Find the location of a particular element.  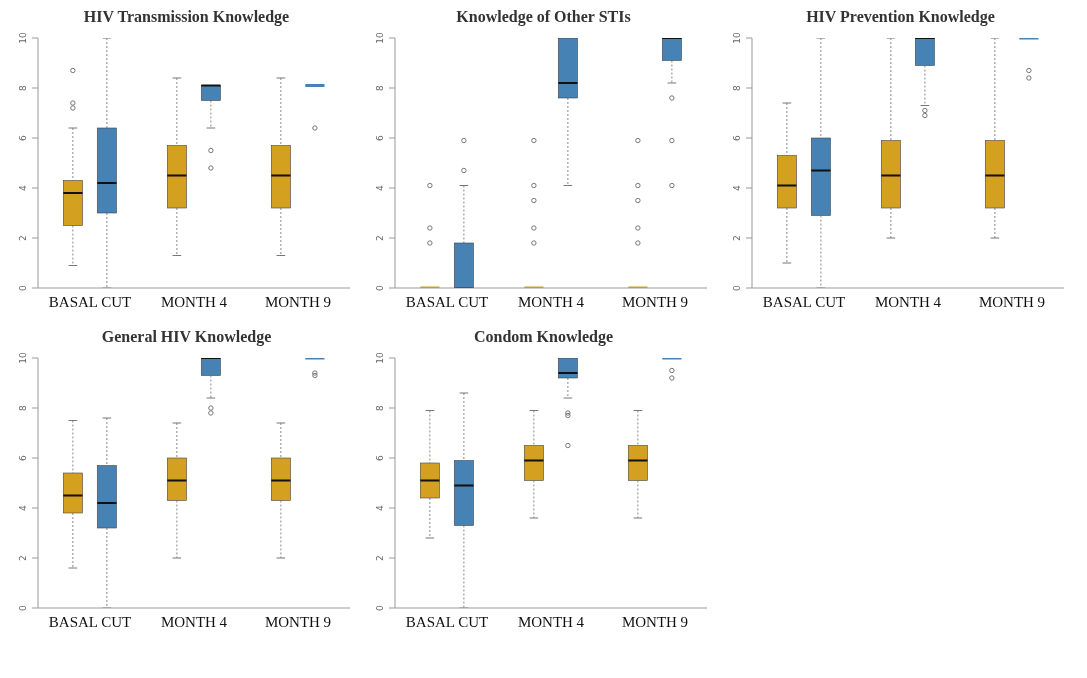

chart-title: HIV Transmission Knowledge is located at coordinates (186, 18).